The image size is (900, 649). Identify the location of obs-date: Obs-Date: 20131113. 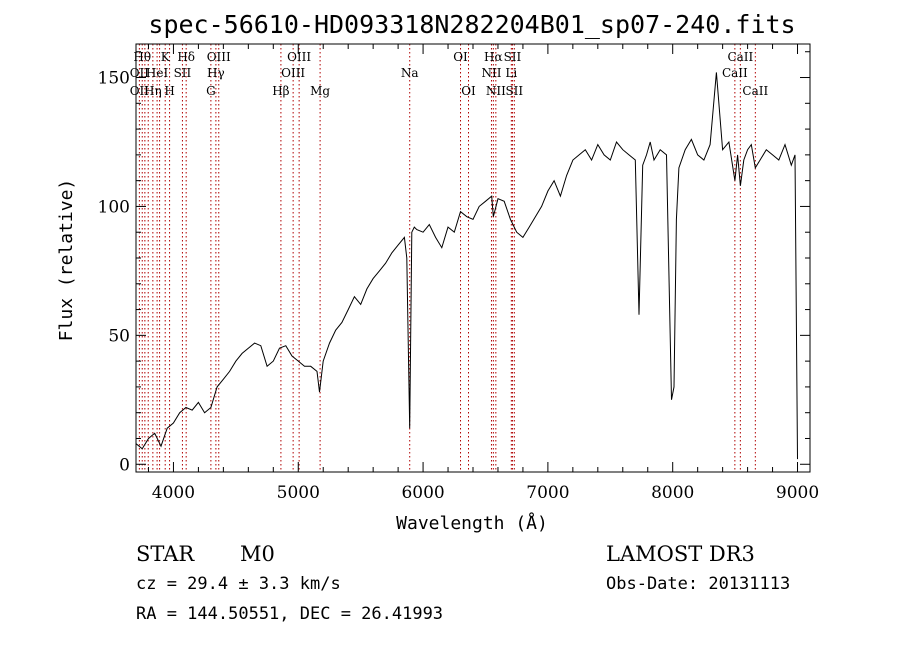
(698, 584).